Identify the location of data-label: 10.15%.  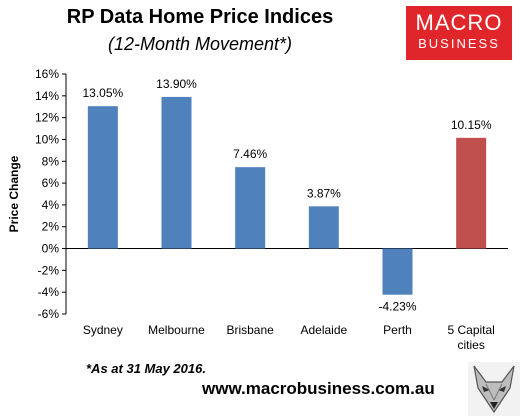
(471, 125).